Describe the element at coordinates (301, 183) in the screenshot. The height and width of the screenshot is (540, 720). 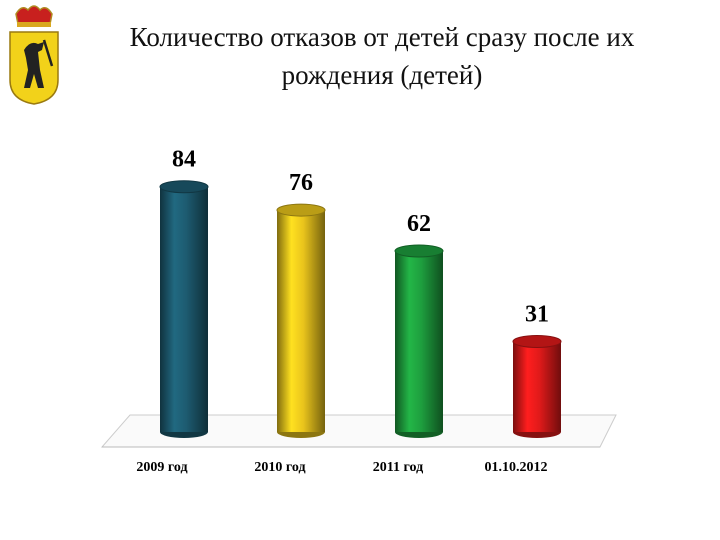
I see `value-label: 76` at that location.